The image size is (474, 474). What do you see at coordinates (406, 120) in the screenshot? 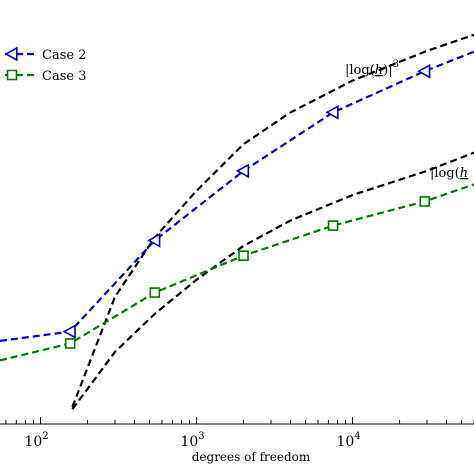
I see `annotations: |log(h)|3 |log(h` at bounding box center [406, 120].